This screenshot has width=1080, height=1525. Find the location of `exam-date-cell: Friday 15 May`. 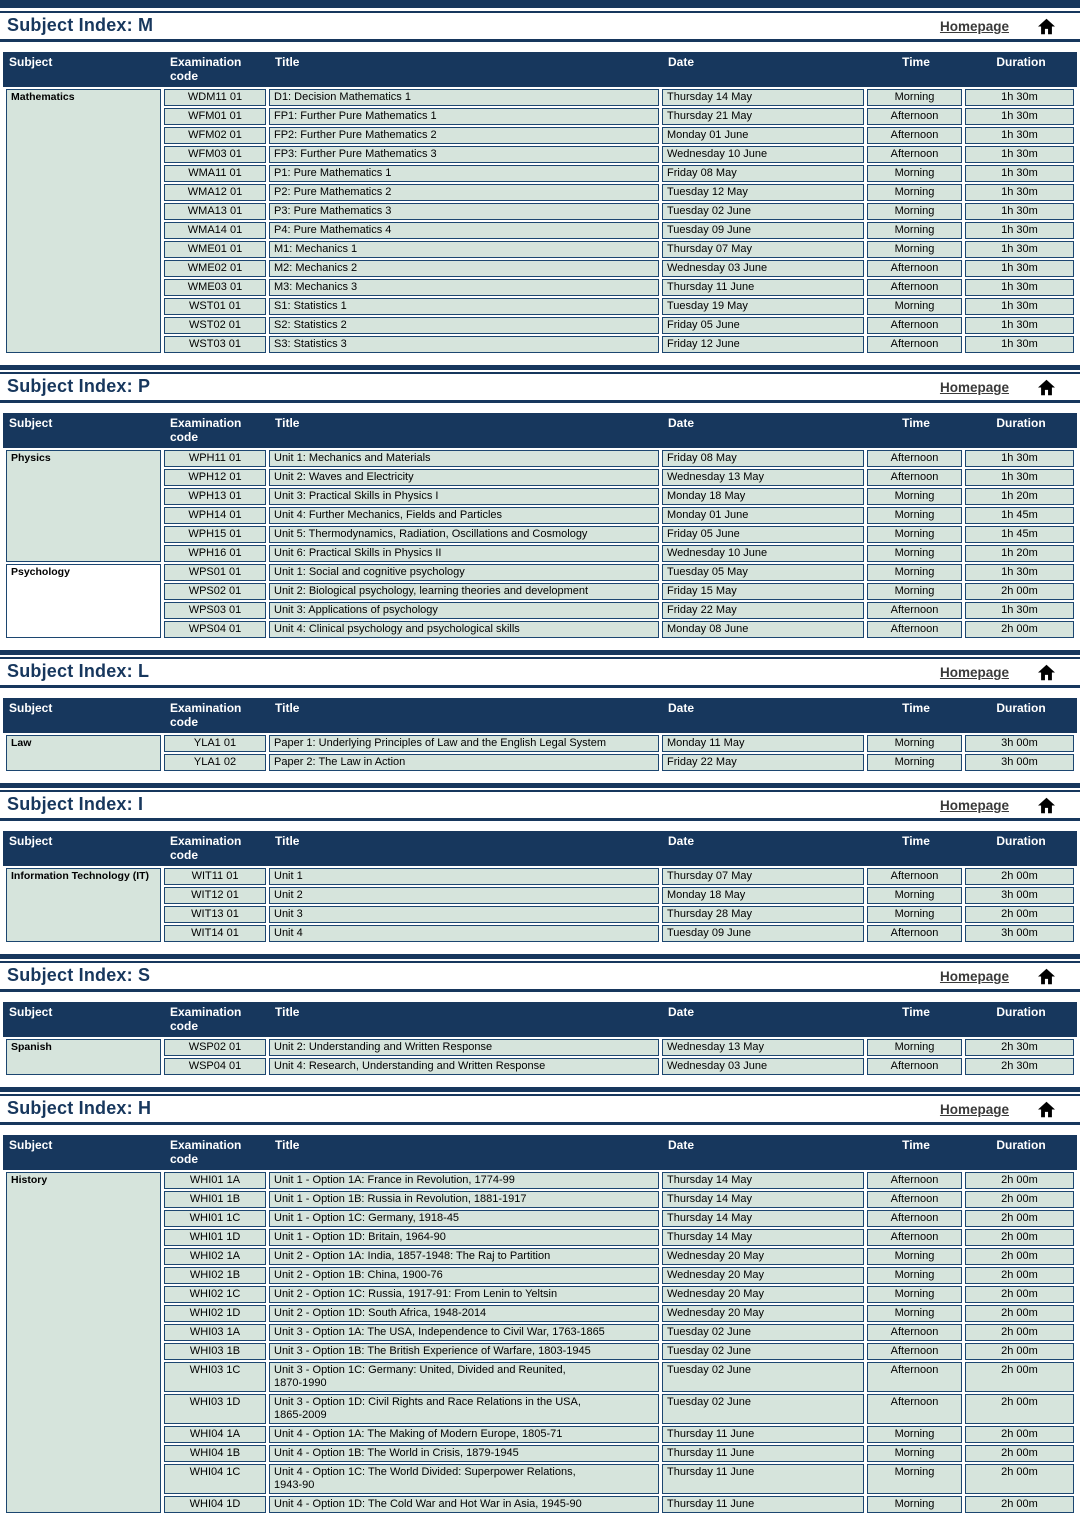

exam-date-cell: Friday 15 May is located at coordinates (763, 591).